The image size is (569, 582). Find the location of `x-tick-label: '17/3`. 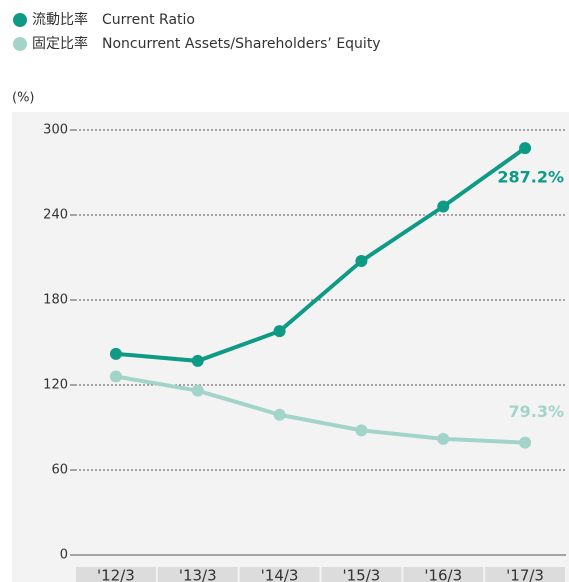

x-tick-label: '17/3 is located at coordinates (525, 574).